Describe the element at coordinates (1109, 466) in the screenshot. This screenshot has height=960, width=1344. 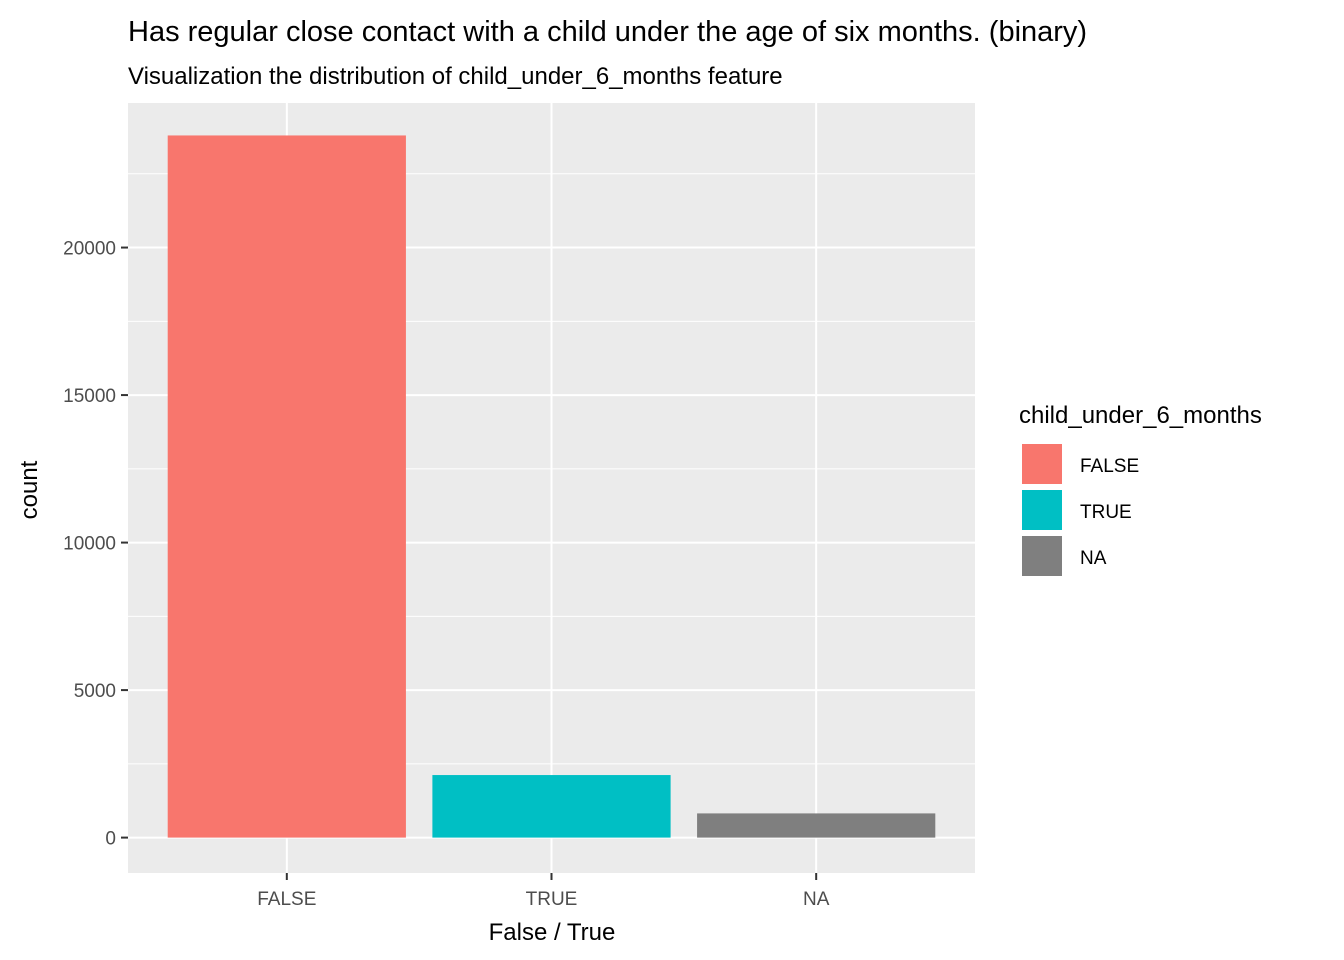
I see `legend-label: FALSE` at that location.